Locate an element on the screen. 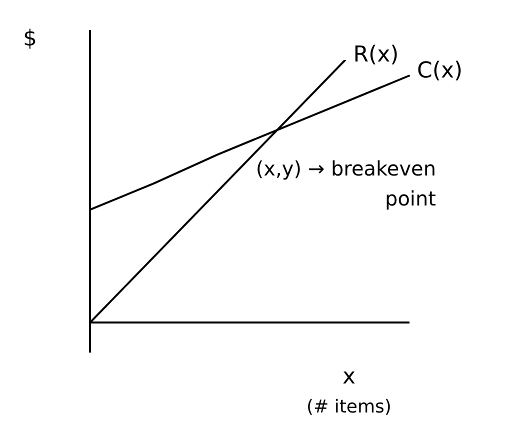  series-label: R(x) is located at coordinates (376, 55).